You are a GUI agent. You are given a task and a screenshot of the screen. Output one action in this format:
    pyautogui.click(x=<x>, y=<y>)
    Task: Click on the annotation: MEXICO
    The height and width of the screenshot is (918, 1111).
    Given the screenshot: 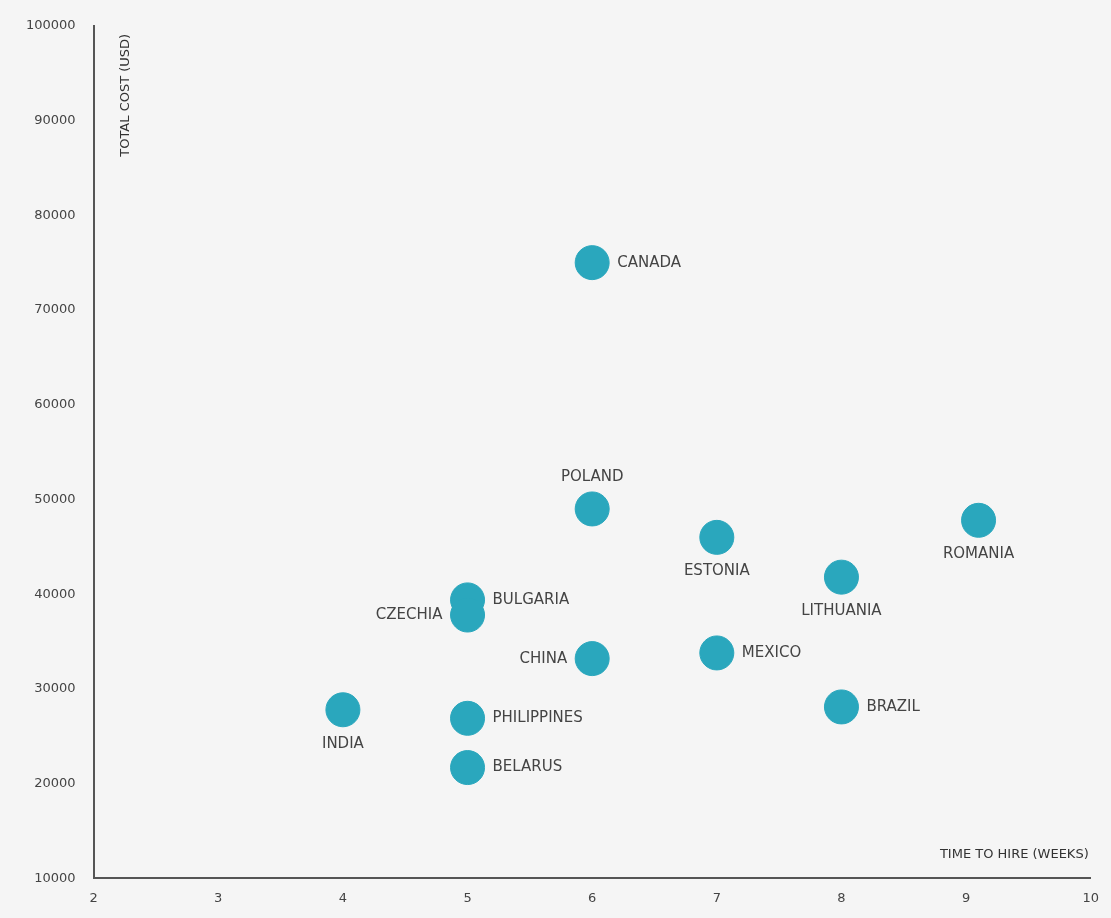 What is the action you would take?
    pyautogui.click(x=771, y=651)
    